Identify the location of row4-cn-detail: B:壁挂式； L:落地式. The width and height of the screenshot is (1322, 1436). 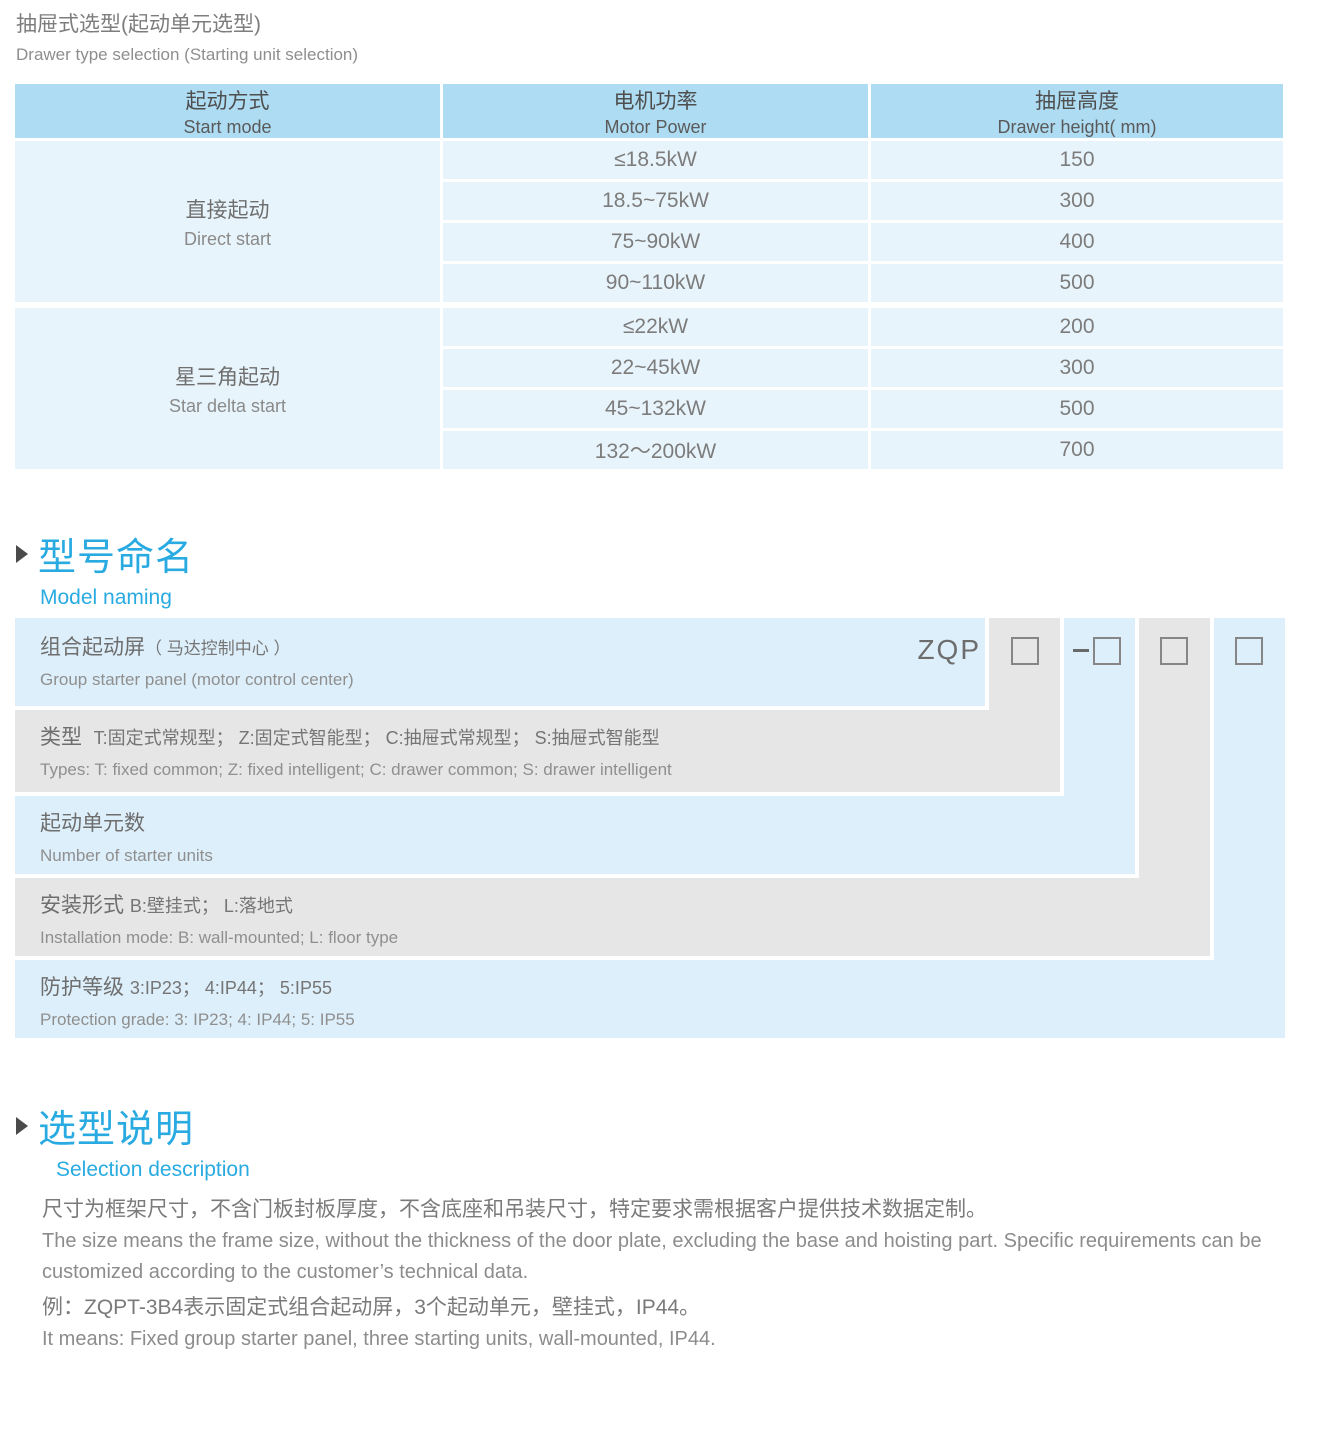
(211, 906).